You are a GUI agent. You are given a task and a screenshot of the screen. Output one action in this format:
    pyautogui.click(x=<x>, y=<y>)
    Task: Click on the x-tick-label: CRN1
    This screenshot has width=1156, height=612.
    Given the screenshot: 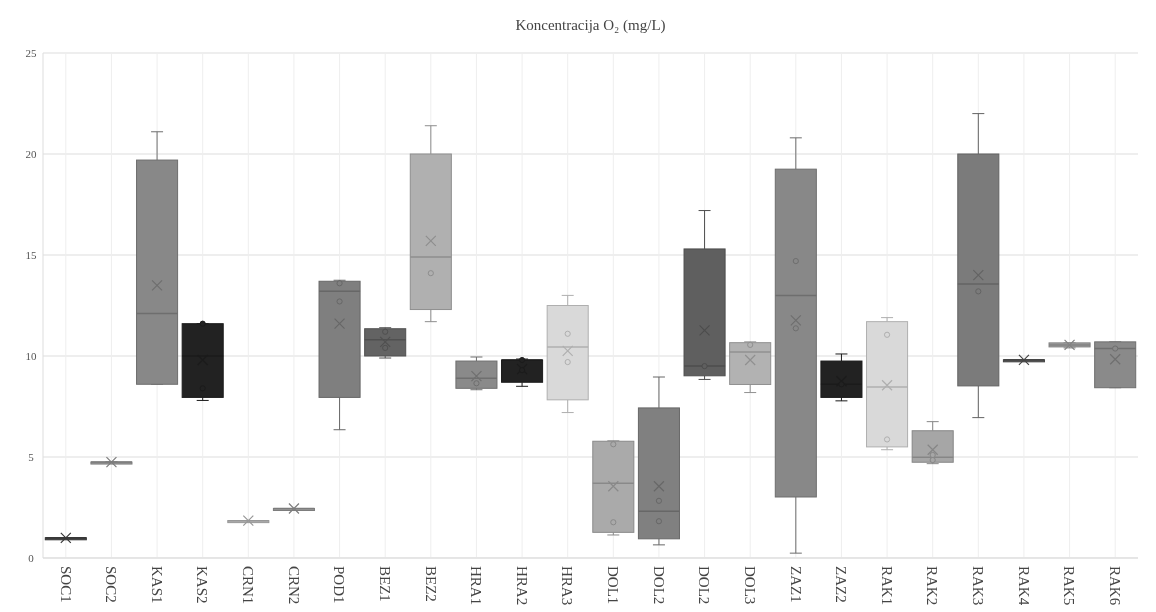 What is the action you would take?
    pyautogui.click(x=248, y=585)
    